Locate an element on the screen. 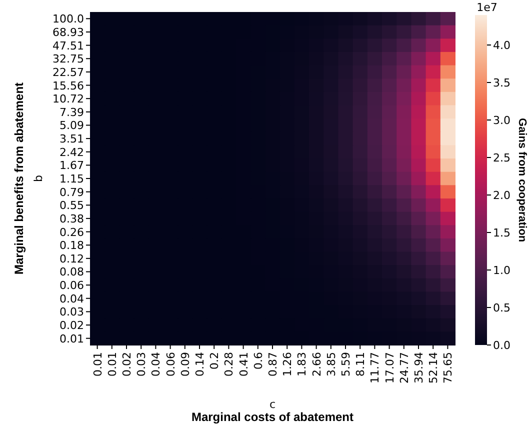  x-tick-label: 0.09 is located at coordinates (185, 364).